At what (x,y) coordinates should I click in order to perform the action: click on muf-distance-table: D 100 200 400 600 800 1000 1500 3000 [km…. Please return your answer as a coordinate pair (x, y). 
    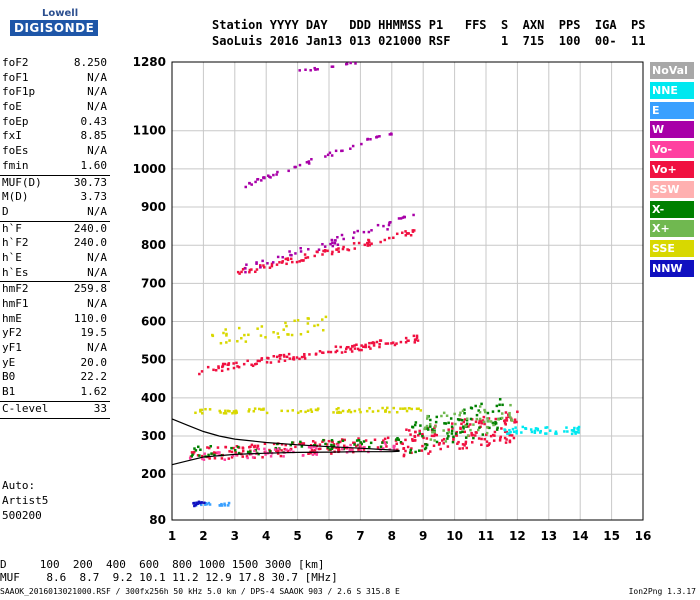
    Looking at the image, I should click on (169, 571).